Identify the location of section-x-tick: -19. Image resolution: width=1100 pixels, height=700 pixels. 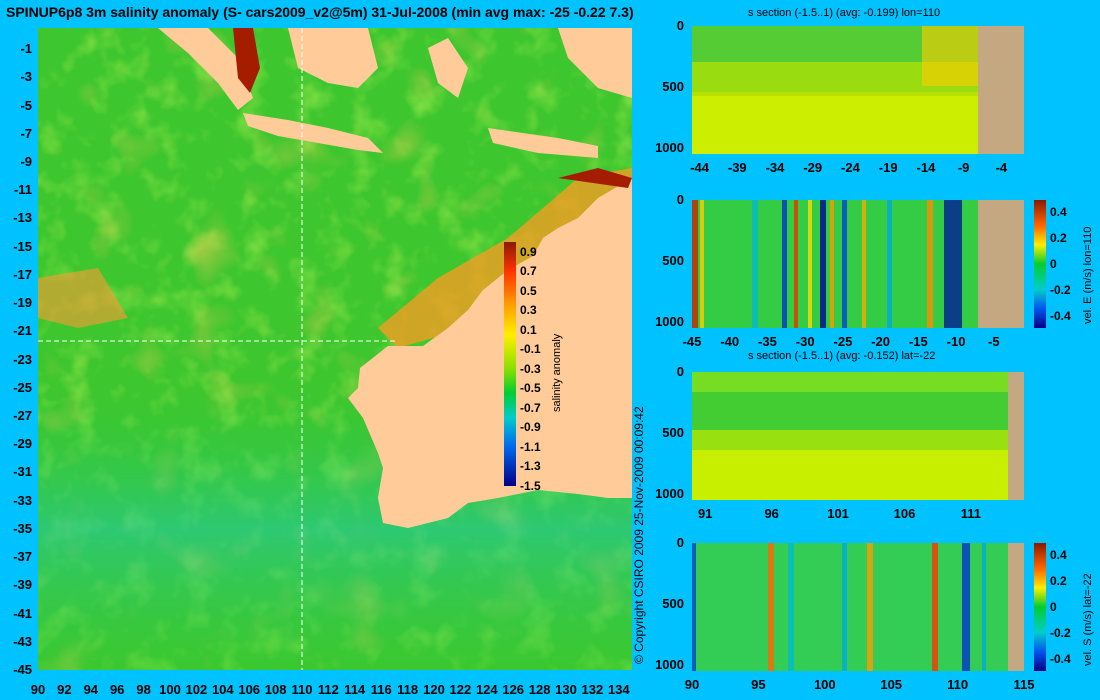
(888, 167).